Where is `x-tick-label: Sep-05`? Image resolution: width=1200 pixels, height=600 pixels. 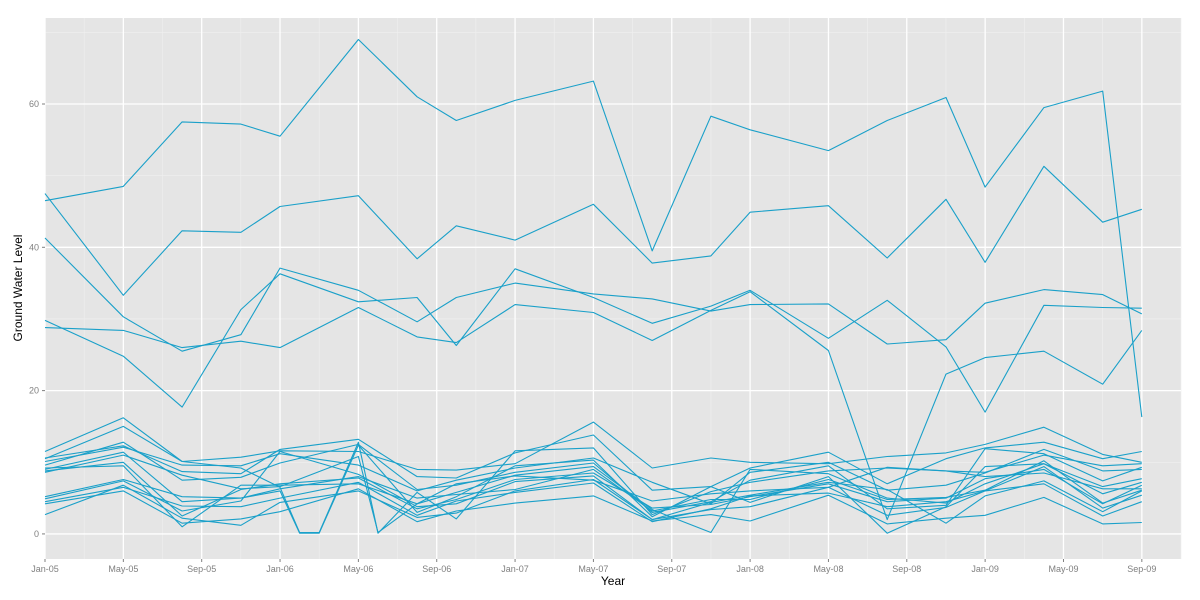
x-tick-label: Sep-05 is located at coordinates (201, 569).